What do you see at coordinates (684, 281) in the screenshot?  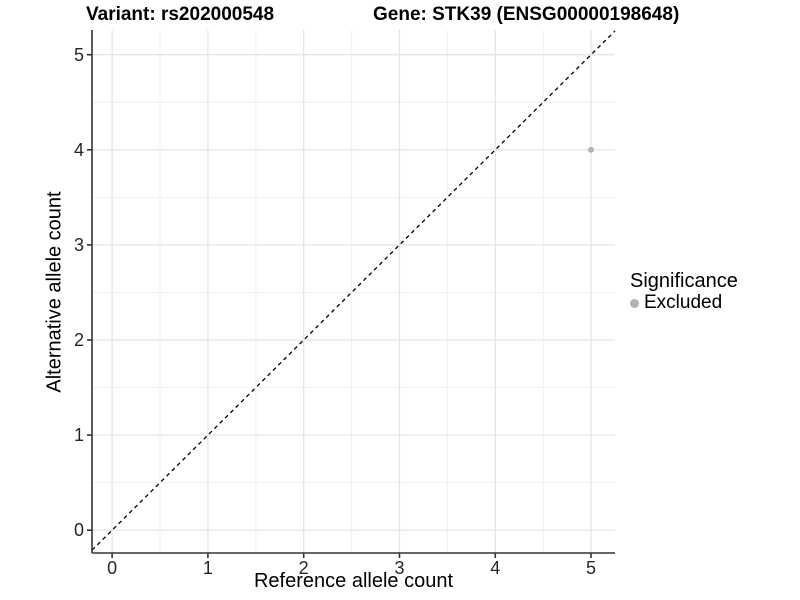 I see `legend-title: Significance` at bounding box center [684, 281].